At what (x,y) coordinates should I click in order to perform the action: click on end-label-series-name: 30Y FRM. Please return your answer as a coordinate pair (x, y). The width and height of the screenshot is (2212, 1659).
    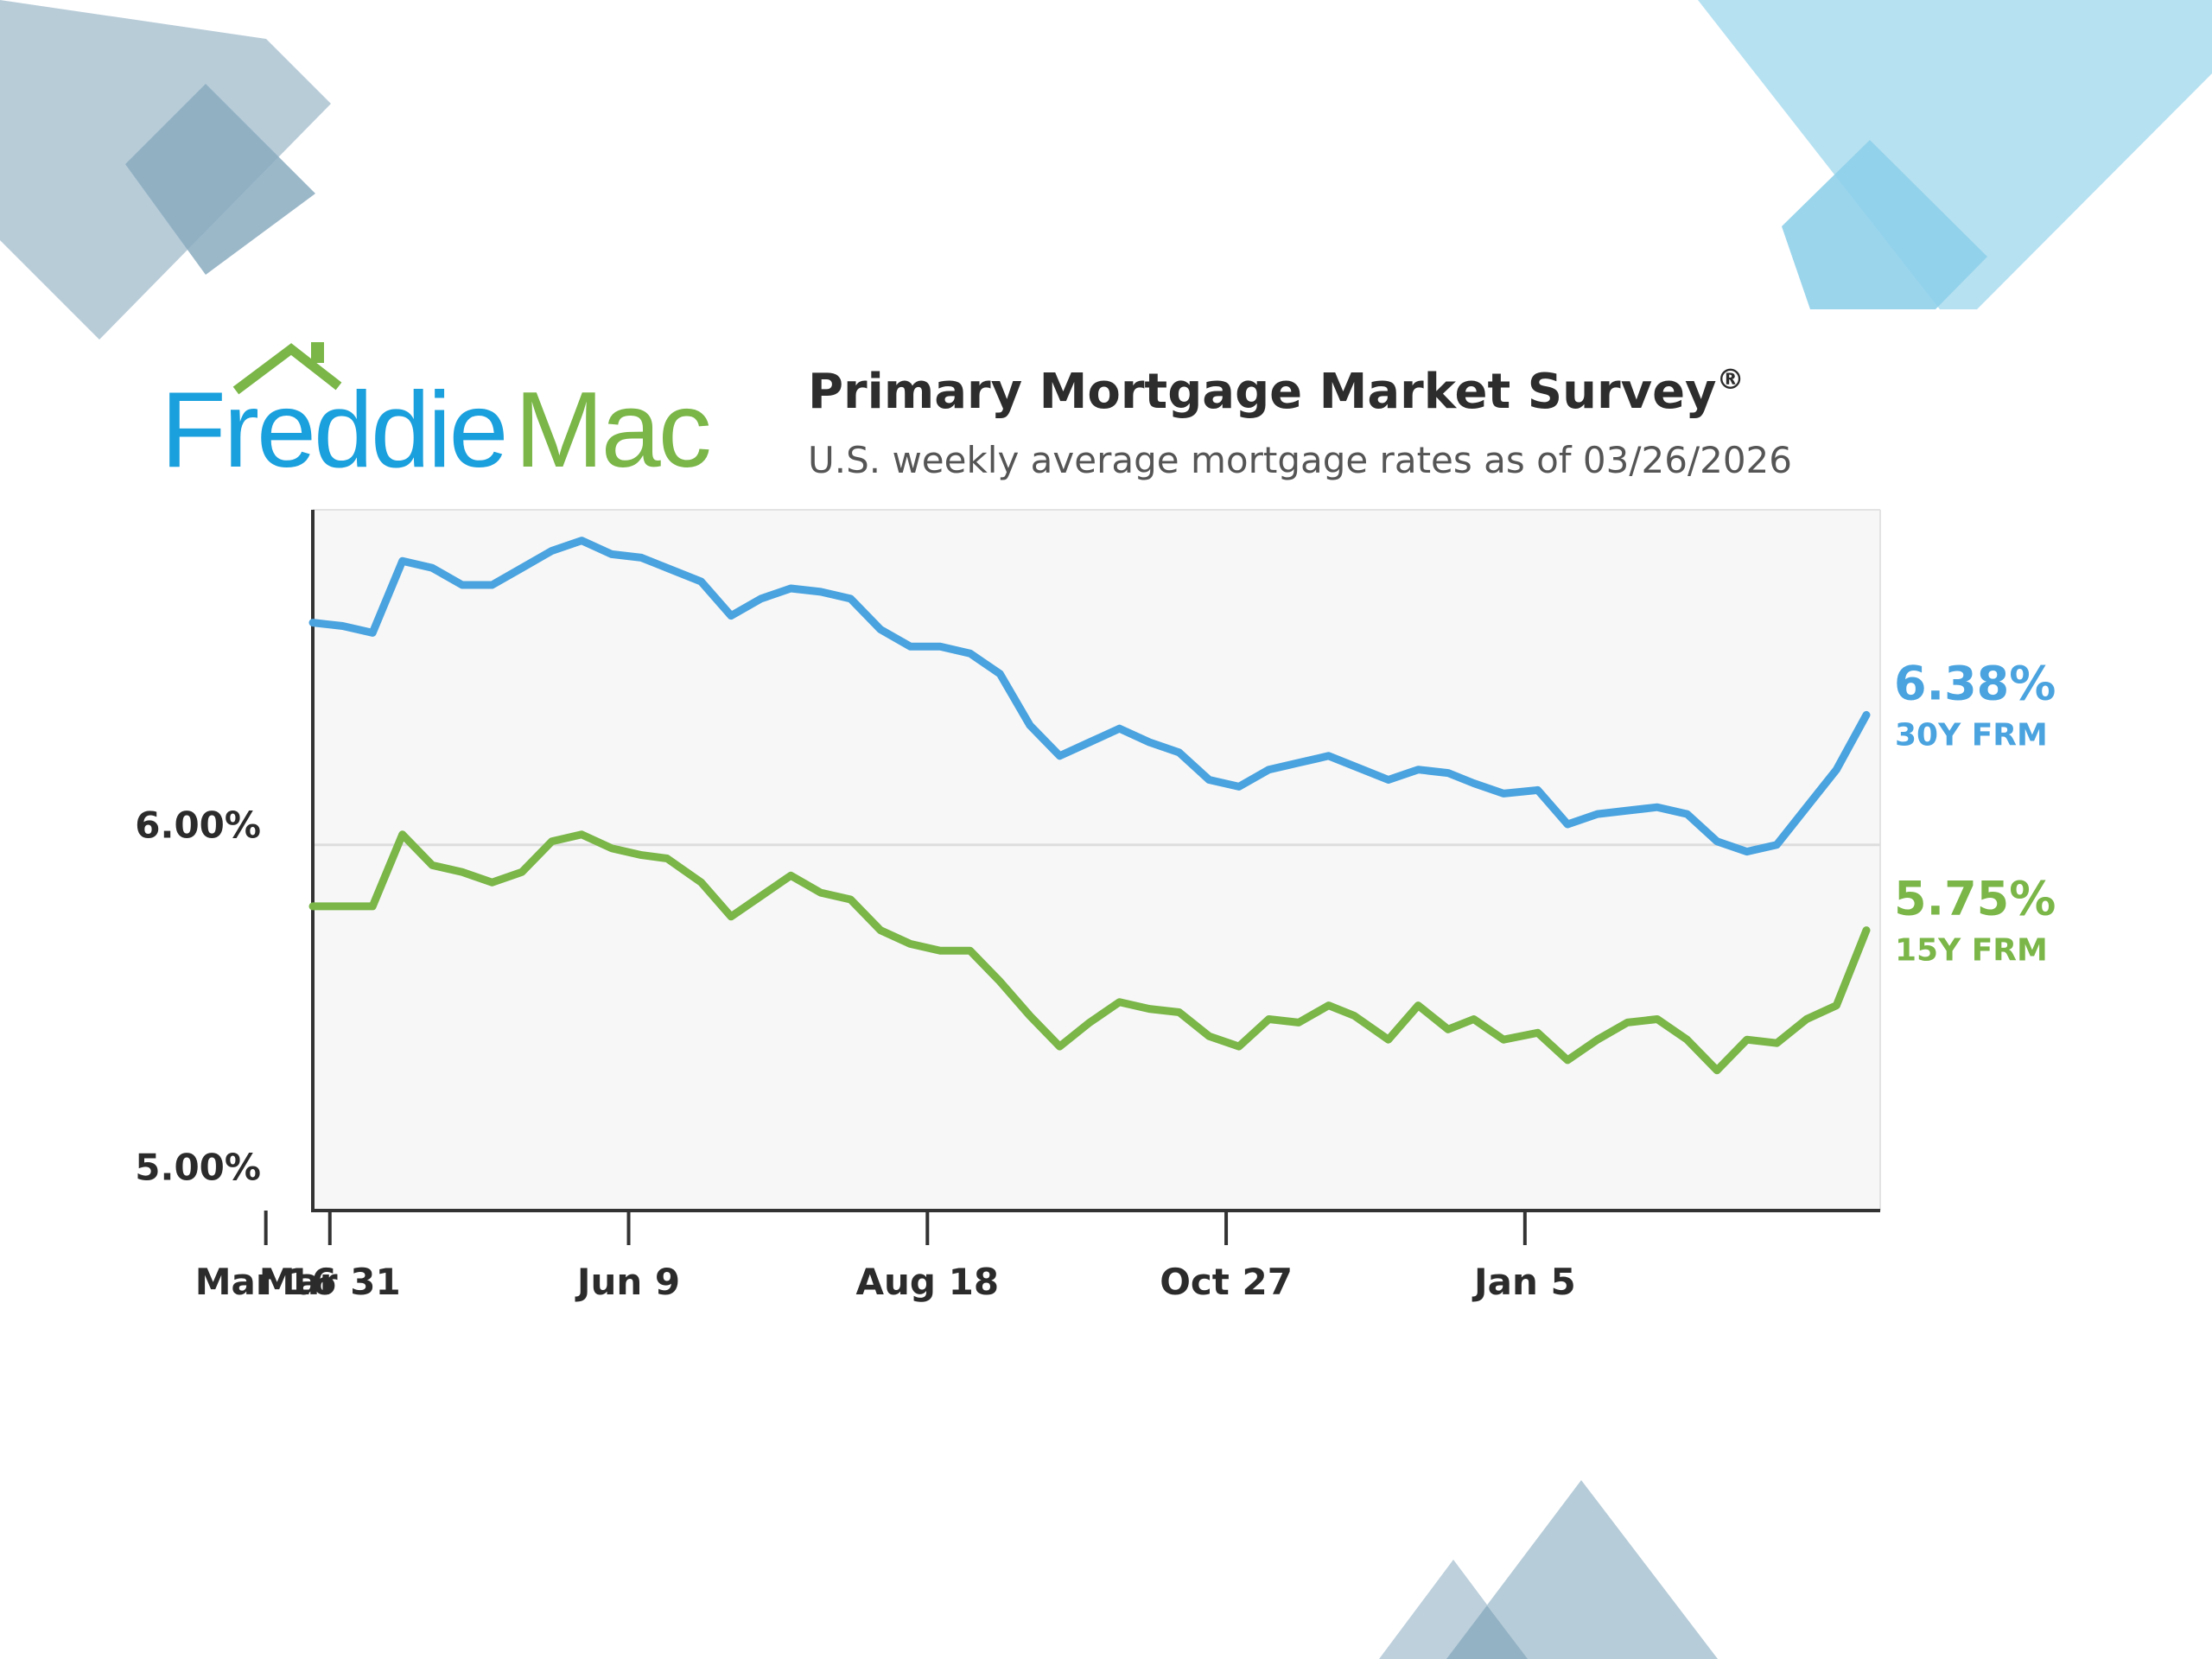
    Looking at the image, I should click on (1971, 735).